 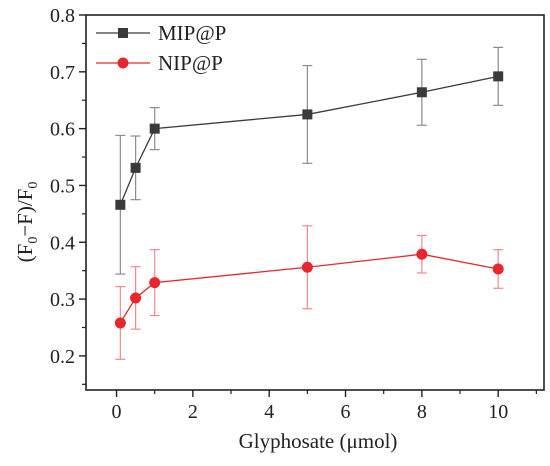 What do you see at coordinates (62, 73) in the screenshot?
I see `y-tick-label: 0.7` at bounding box center [62, 73].